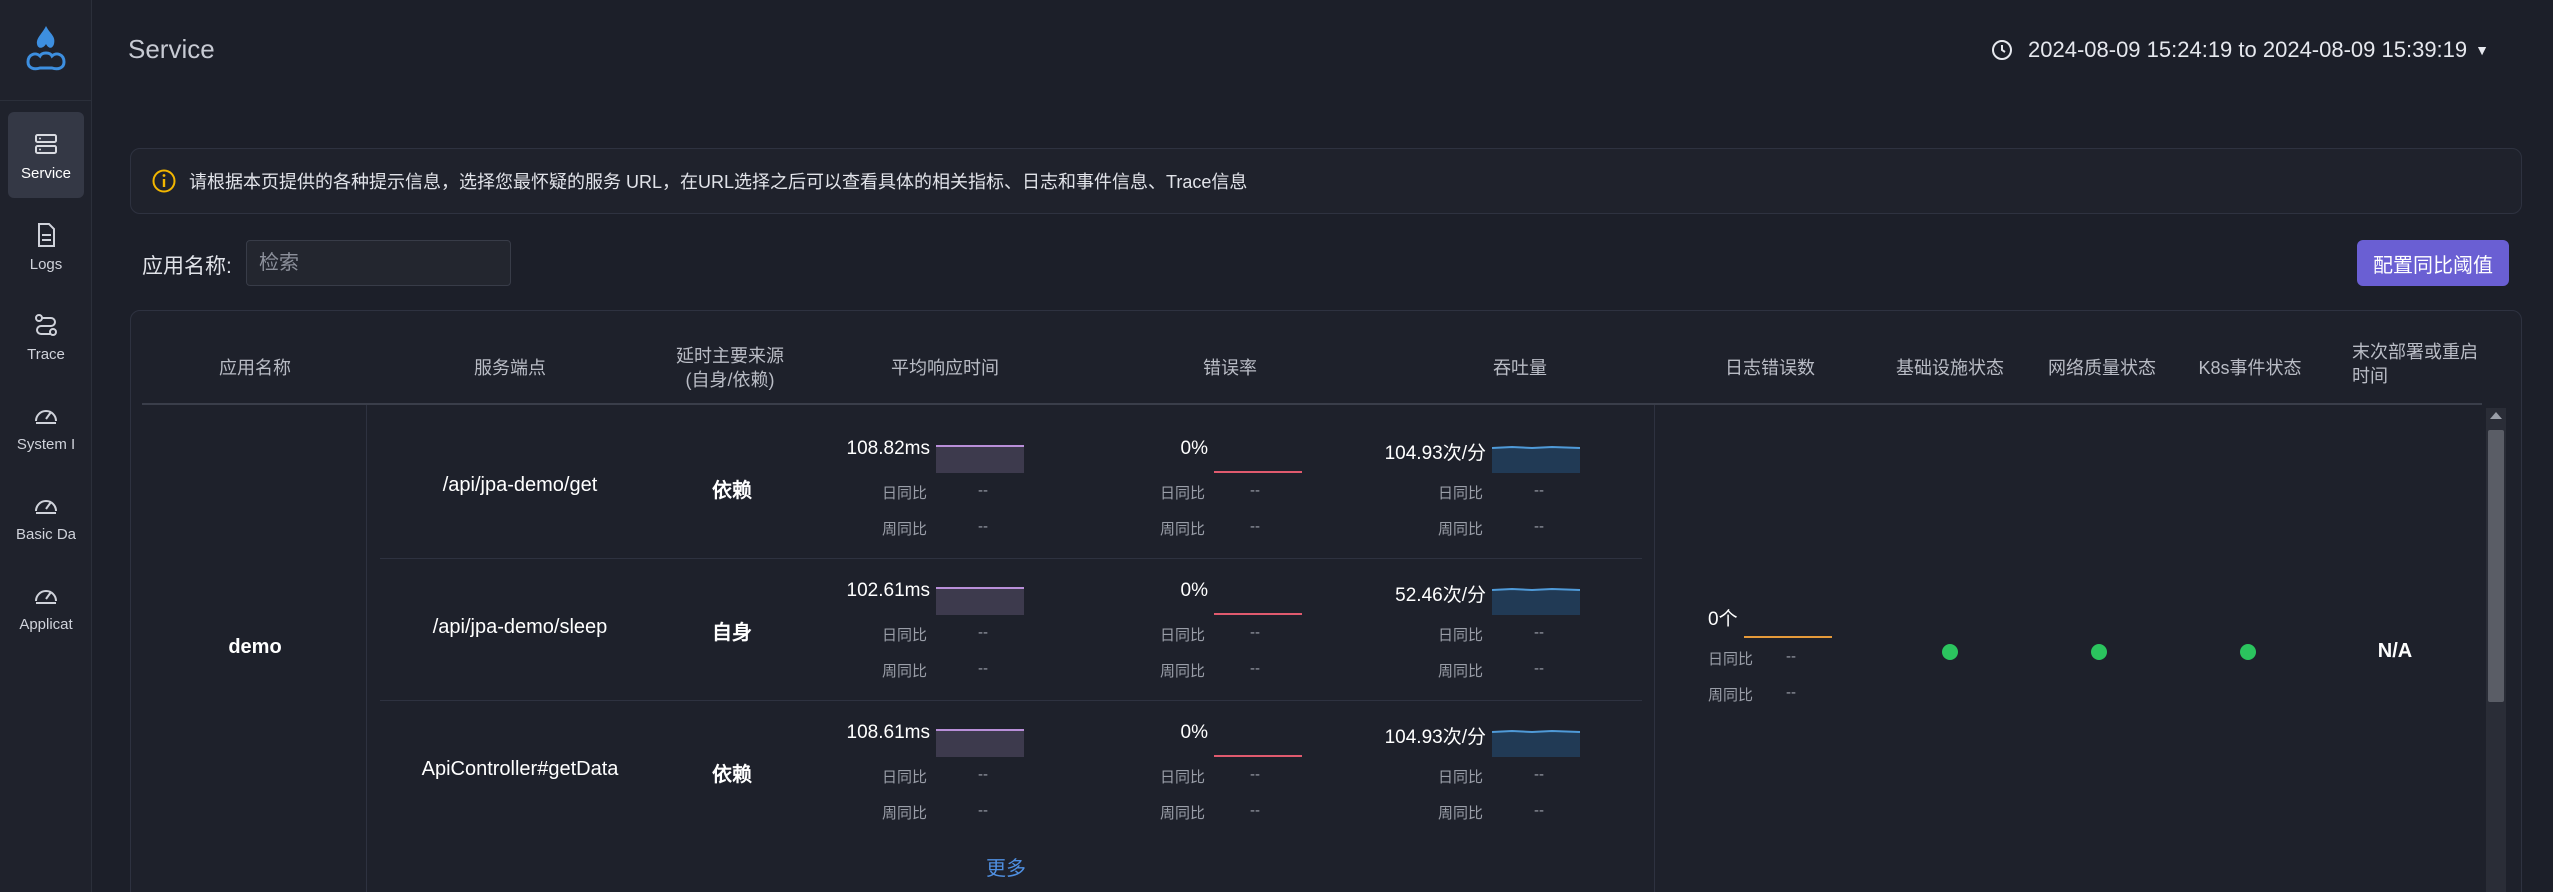 The image size is (2553, 892). Describe the element at coordinates (1539, 774) in the screenshot. I see `throughput-day-compare: --` at that location.